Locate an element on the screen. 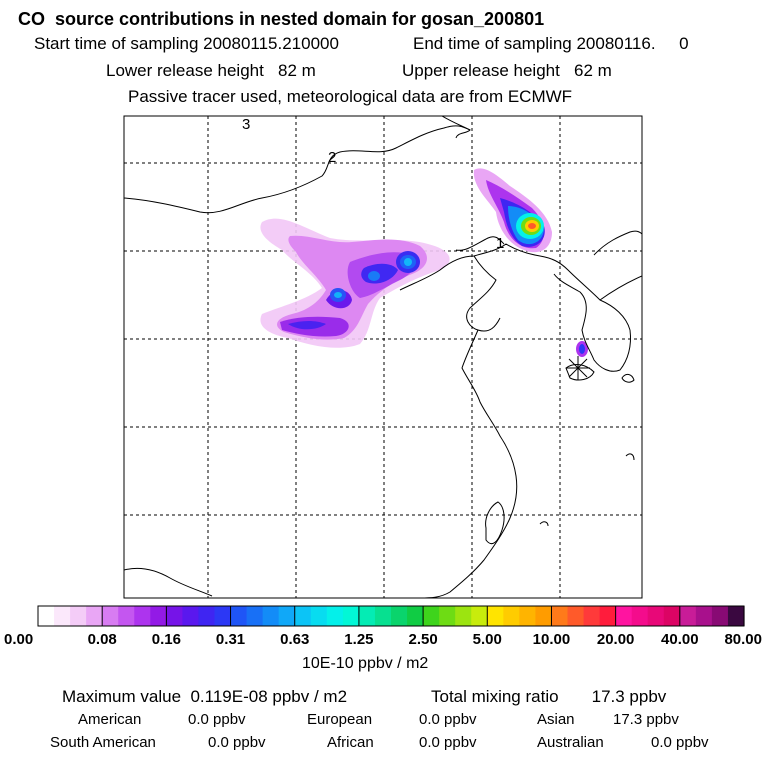 This screenshot has width=768, height=768. colorbar-tick-label: 0.31 is located at coordinates (230, 639).